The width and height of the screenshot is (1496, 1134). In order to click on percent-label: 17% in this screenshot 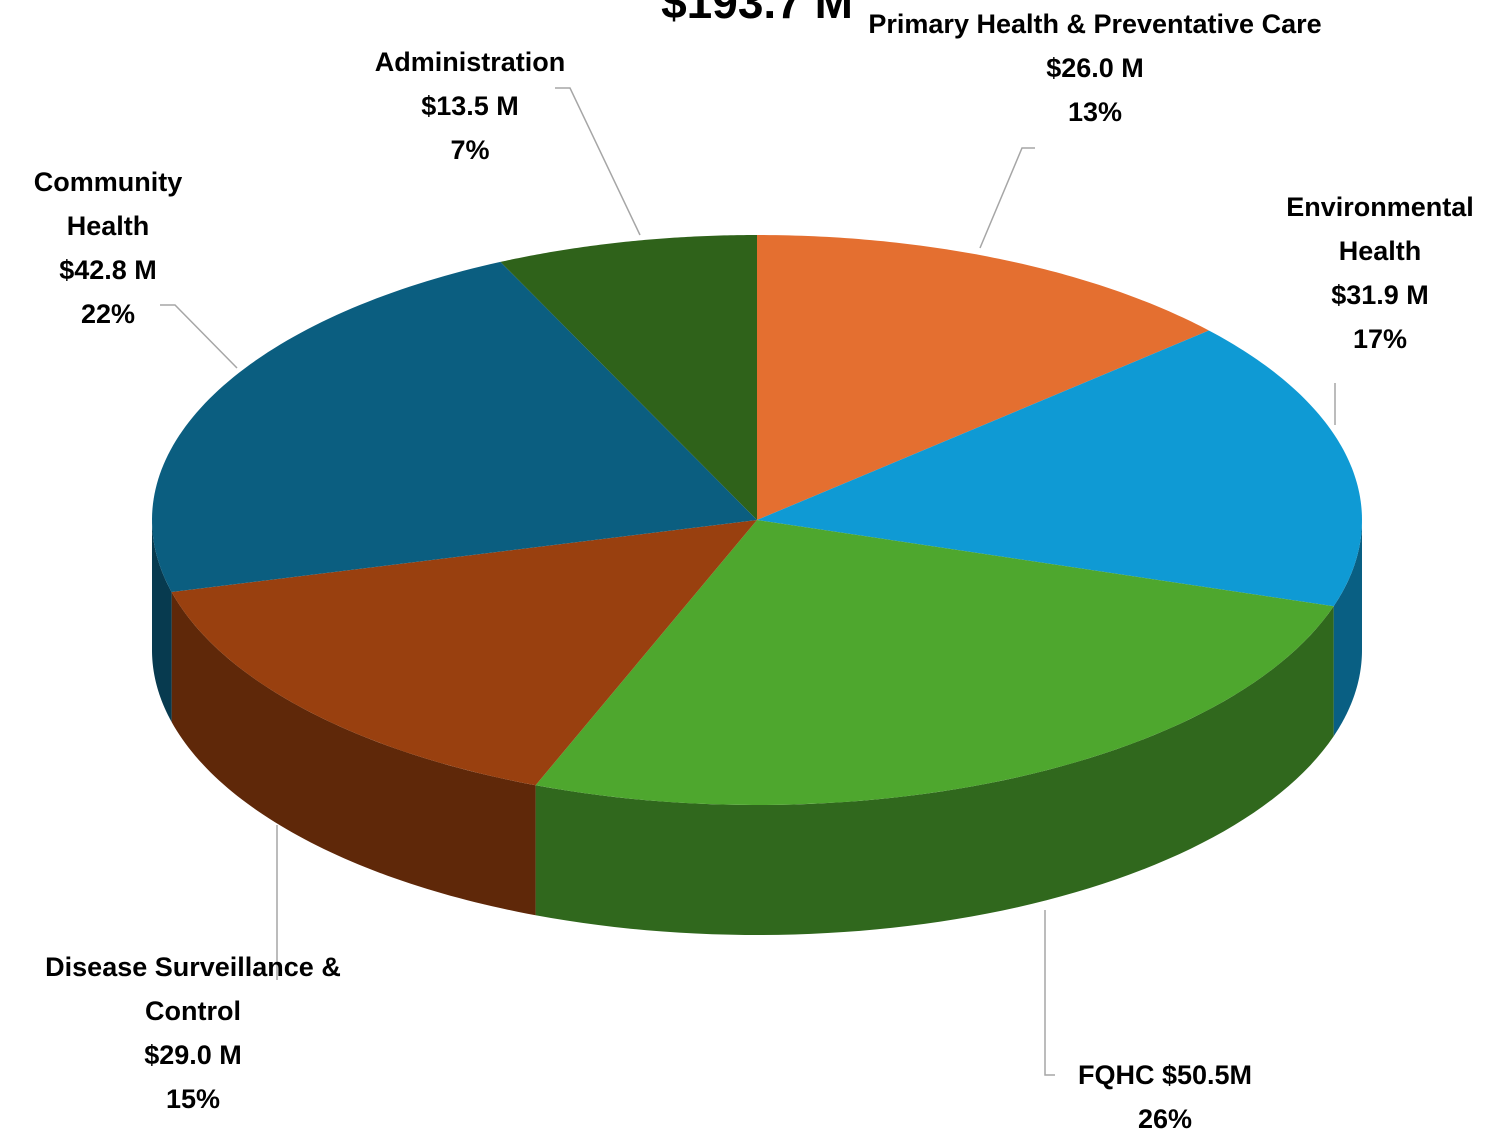, I will do `click(1380, 339)`.